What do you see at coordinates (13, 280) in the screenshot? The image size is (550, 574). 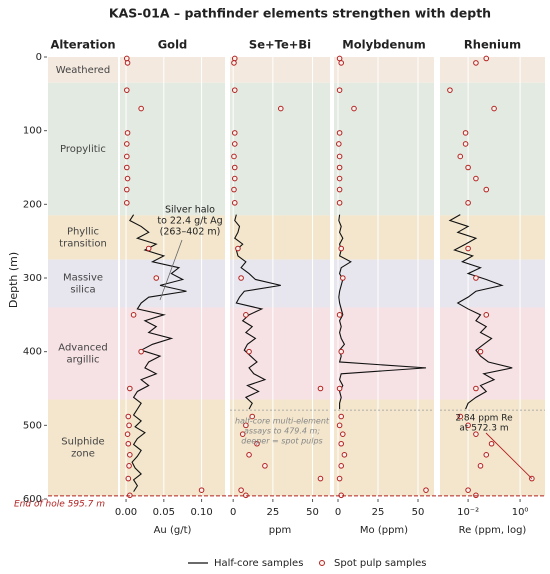 I see `y-axis-label: Depth (m)` at bounding box center [13, 280].